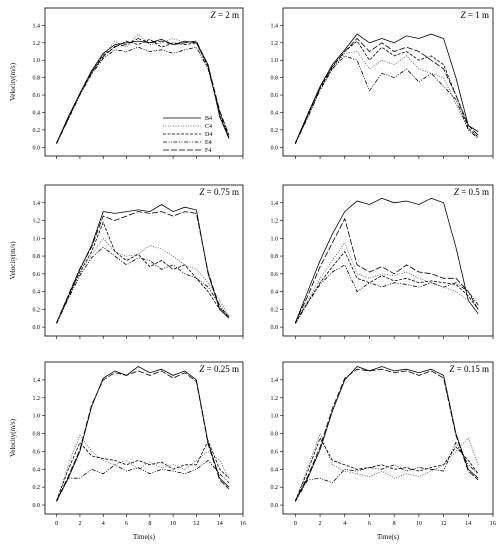  I want to click on depth-label: Z = 0.15 m, so click(469, 369).